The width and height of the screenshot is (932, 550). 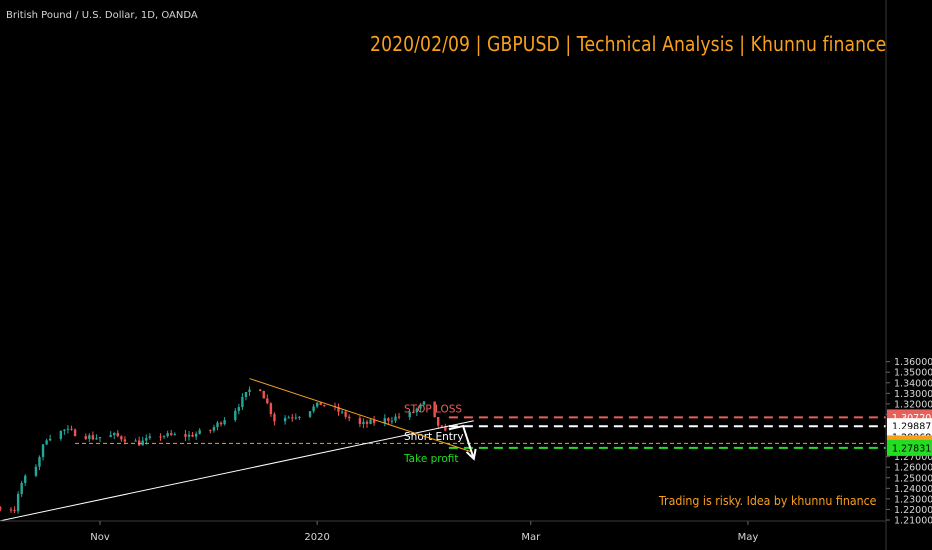 I want to click on time-axis: Nov2020MarMayJulSepNov2021, so click(x=511, y=532).